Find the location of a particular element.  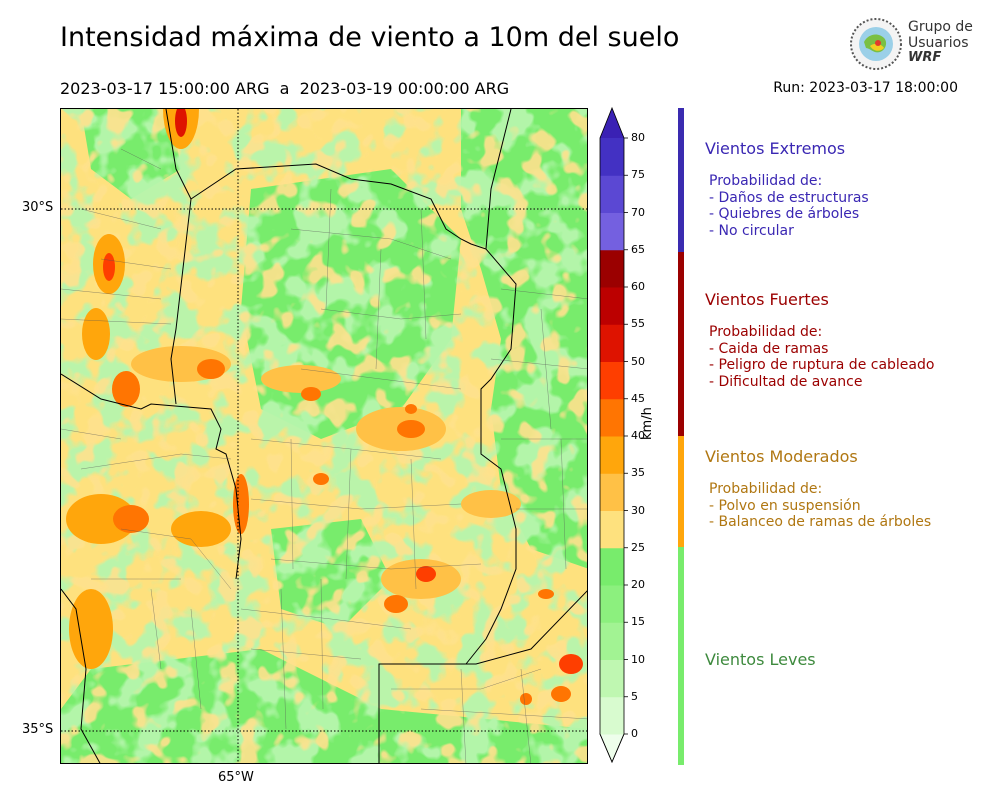

colorbar-tick-label: 45 is located at coordinates (638, 398).